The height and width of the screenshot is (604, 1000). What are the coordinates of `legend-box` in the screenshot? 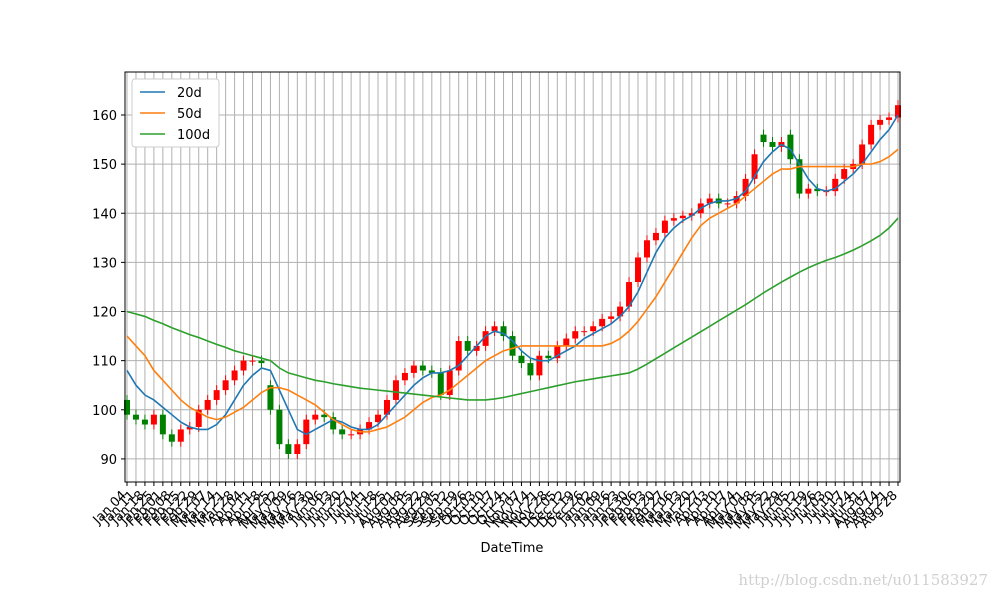 It's located at (175, 113).